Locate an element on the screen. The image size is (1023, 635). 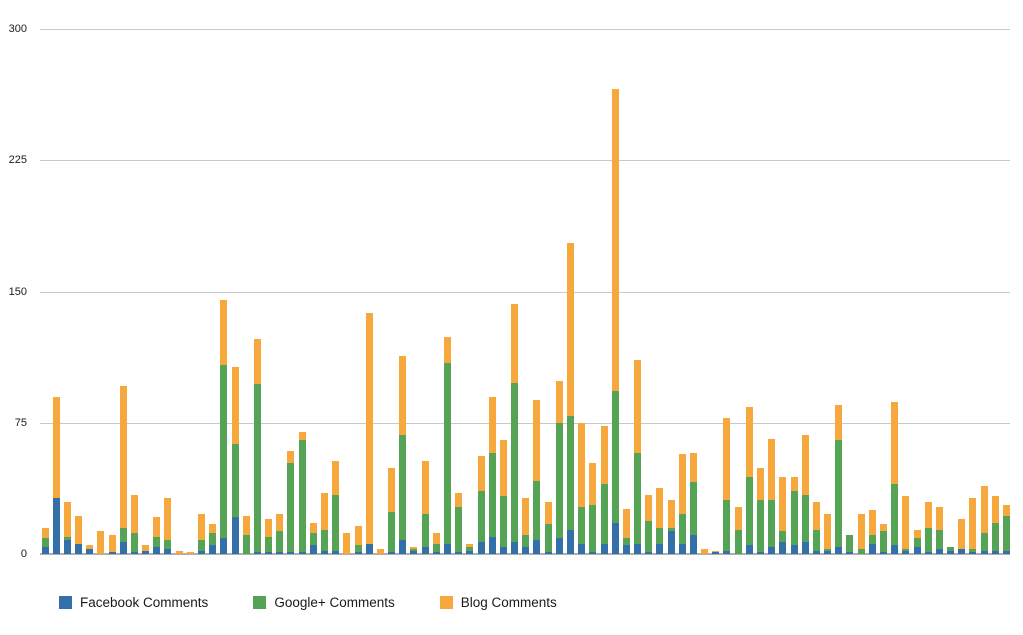
legend-item-googleplus: Google+ Comments is located at coordinates (324, 602).